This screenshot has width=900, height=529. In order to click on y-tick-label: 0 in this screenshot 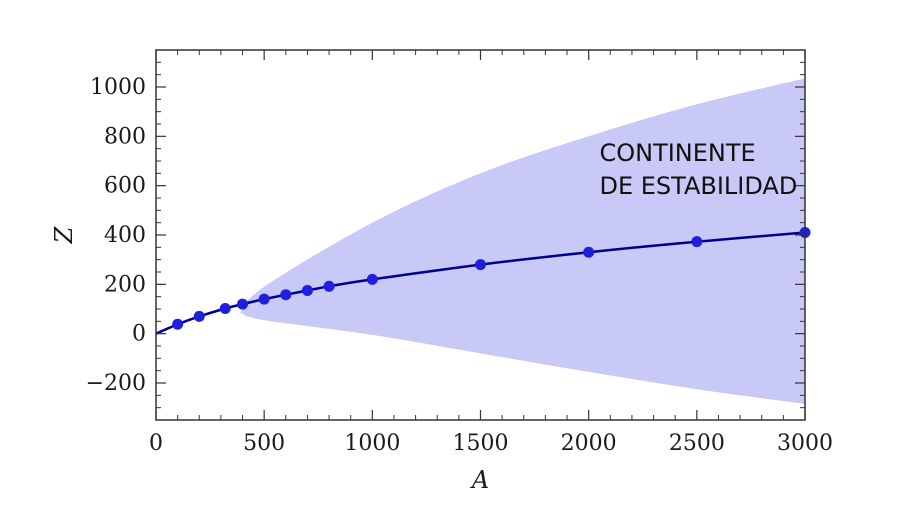, I will do `click(139, 334)`.